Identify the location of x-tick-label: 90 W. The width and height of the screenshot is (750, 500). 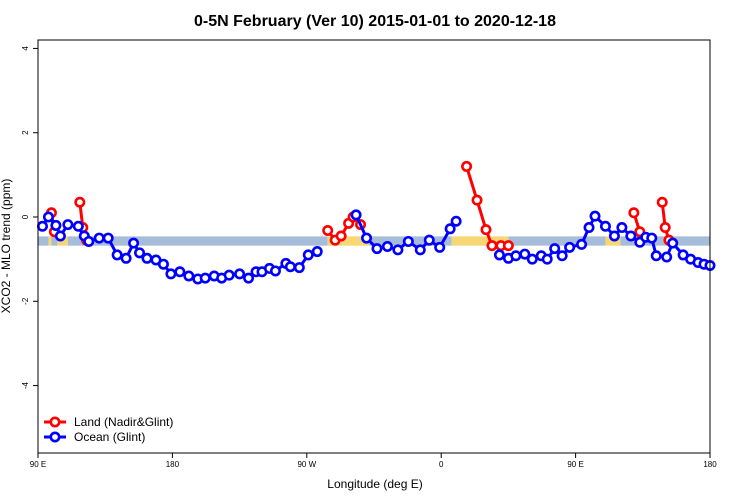
(306, 464).